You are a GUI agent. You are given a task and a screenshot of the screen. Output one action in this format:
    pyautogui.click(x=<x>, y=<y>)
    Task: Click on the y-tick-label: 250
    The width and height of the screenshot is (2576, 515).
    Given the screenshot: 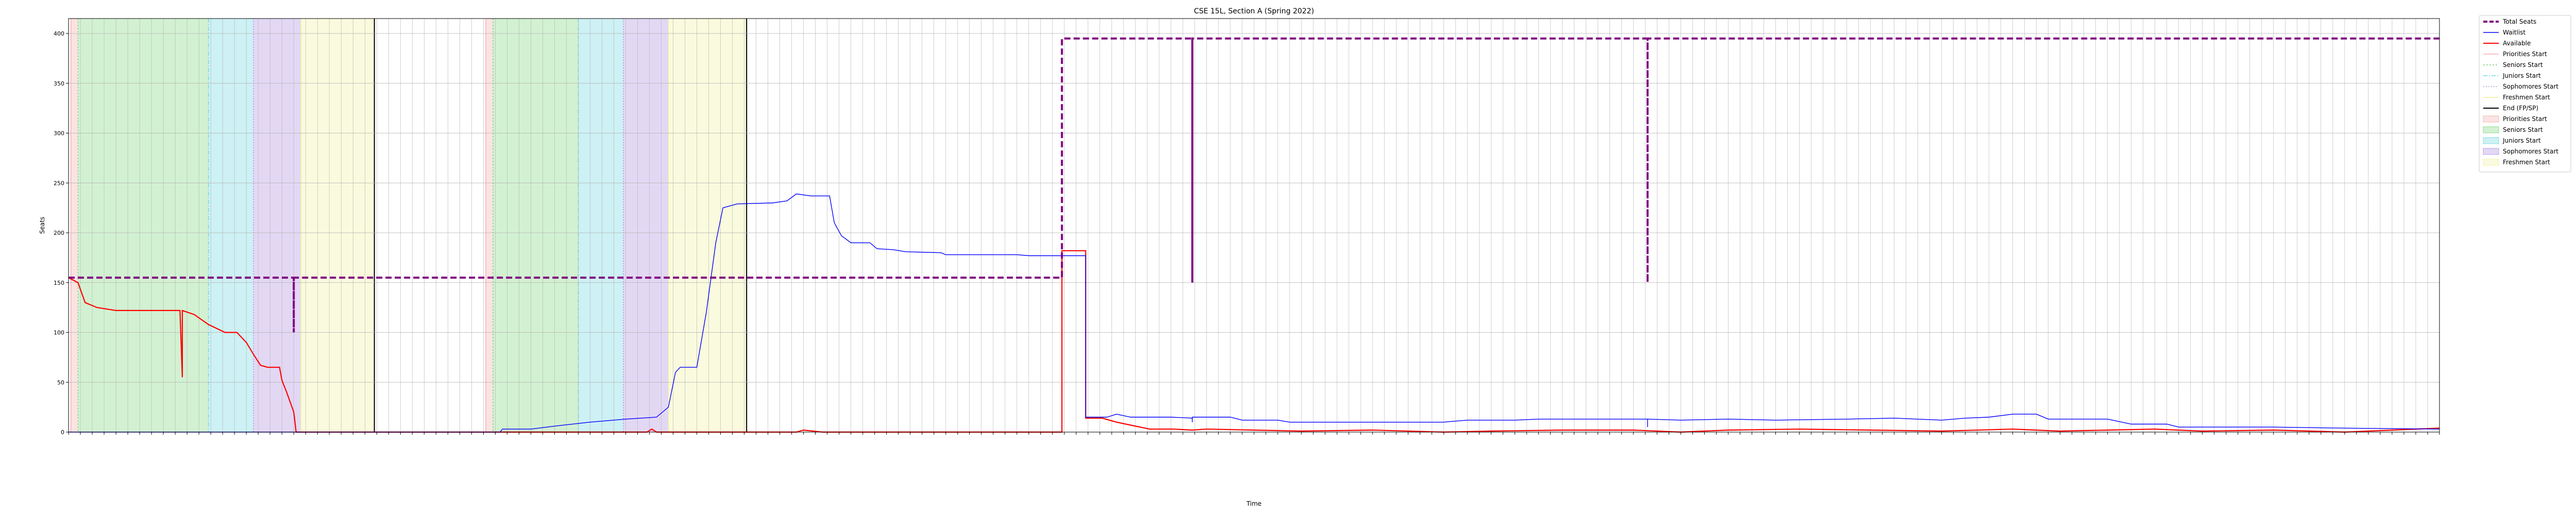 What is the action you would take?
    pyautogui.click(x=59, y=183)
    